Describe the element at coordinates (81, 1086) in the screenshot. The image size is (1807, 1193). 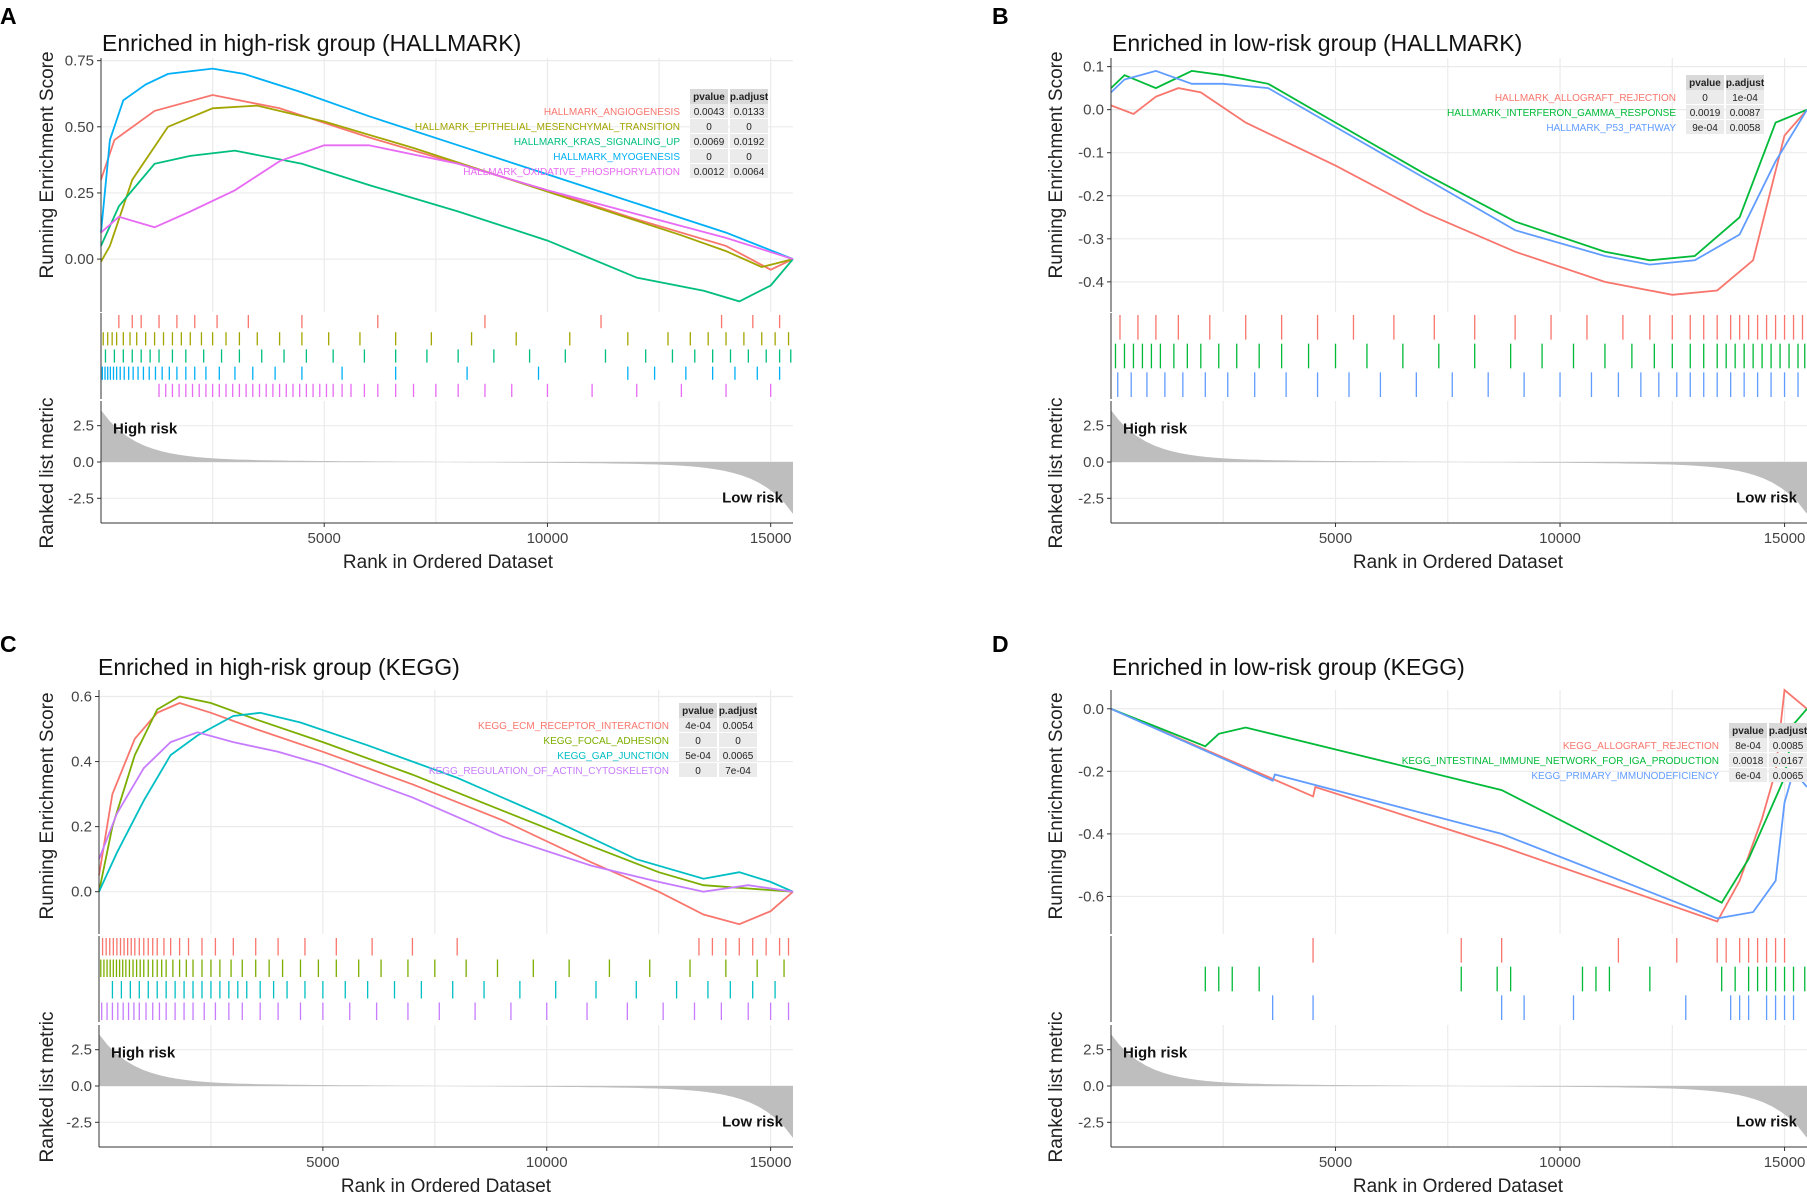
I see `metric-tick-label: 0.0` at that location.